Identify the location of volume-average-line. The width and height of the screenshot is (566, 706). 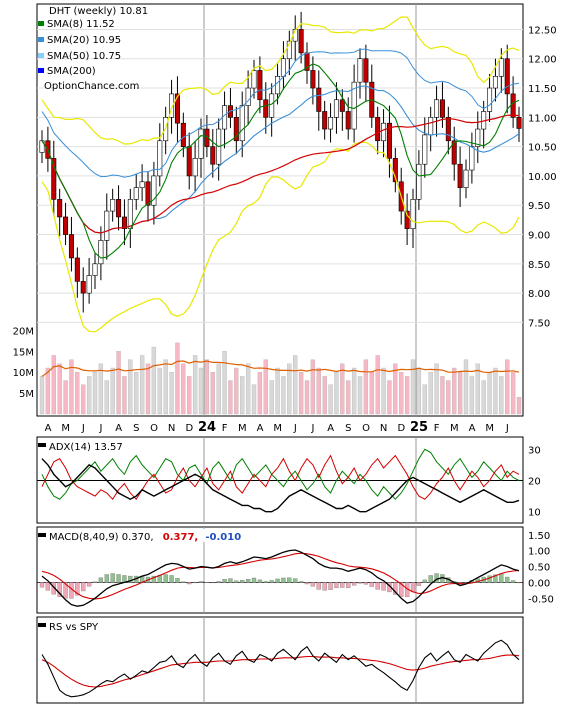
(280, 368).